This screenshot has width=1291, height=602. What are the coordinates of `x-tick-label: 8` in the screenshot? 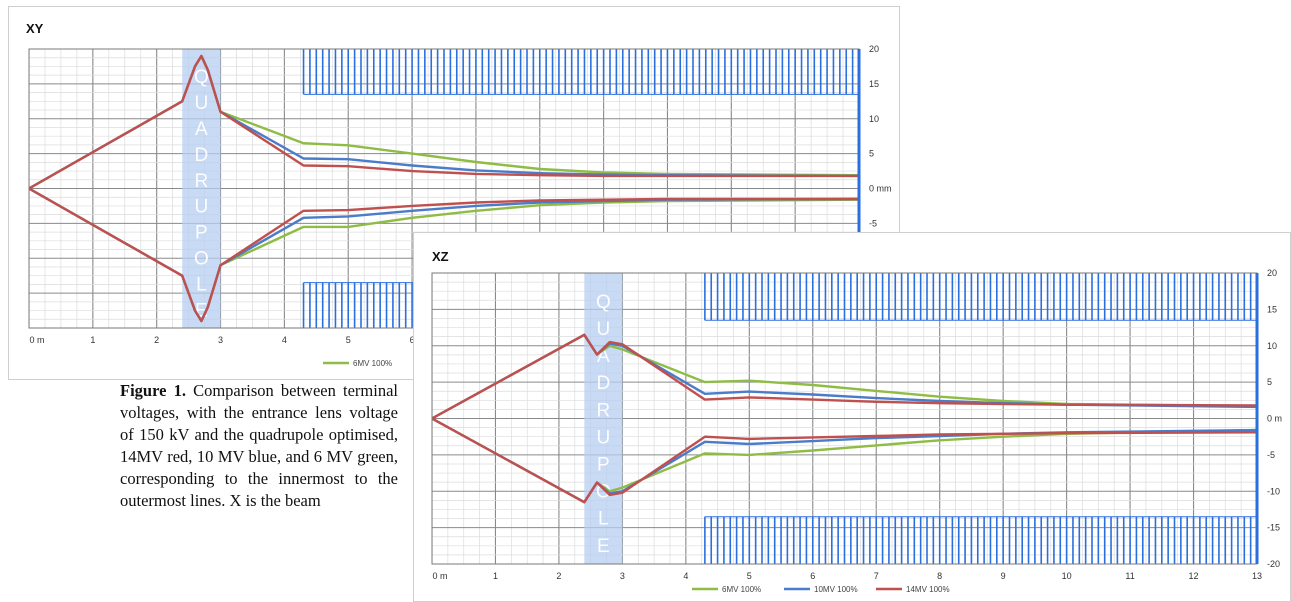 It's located at (939, 576).